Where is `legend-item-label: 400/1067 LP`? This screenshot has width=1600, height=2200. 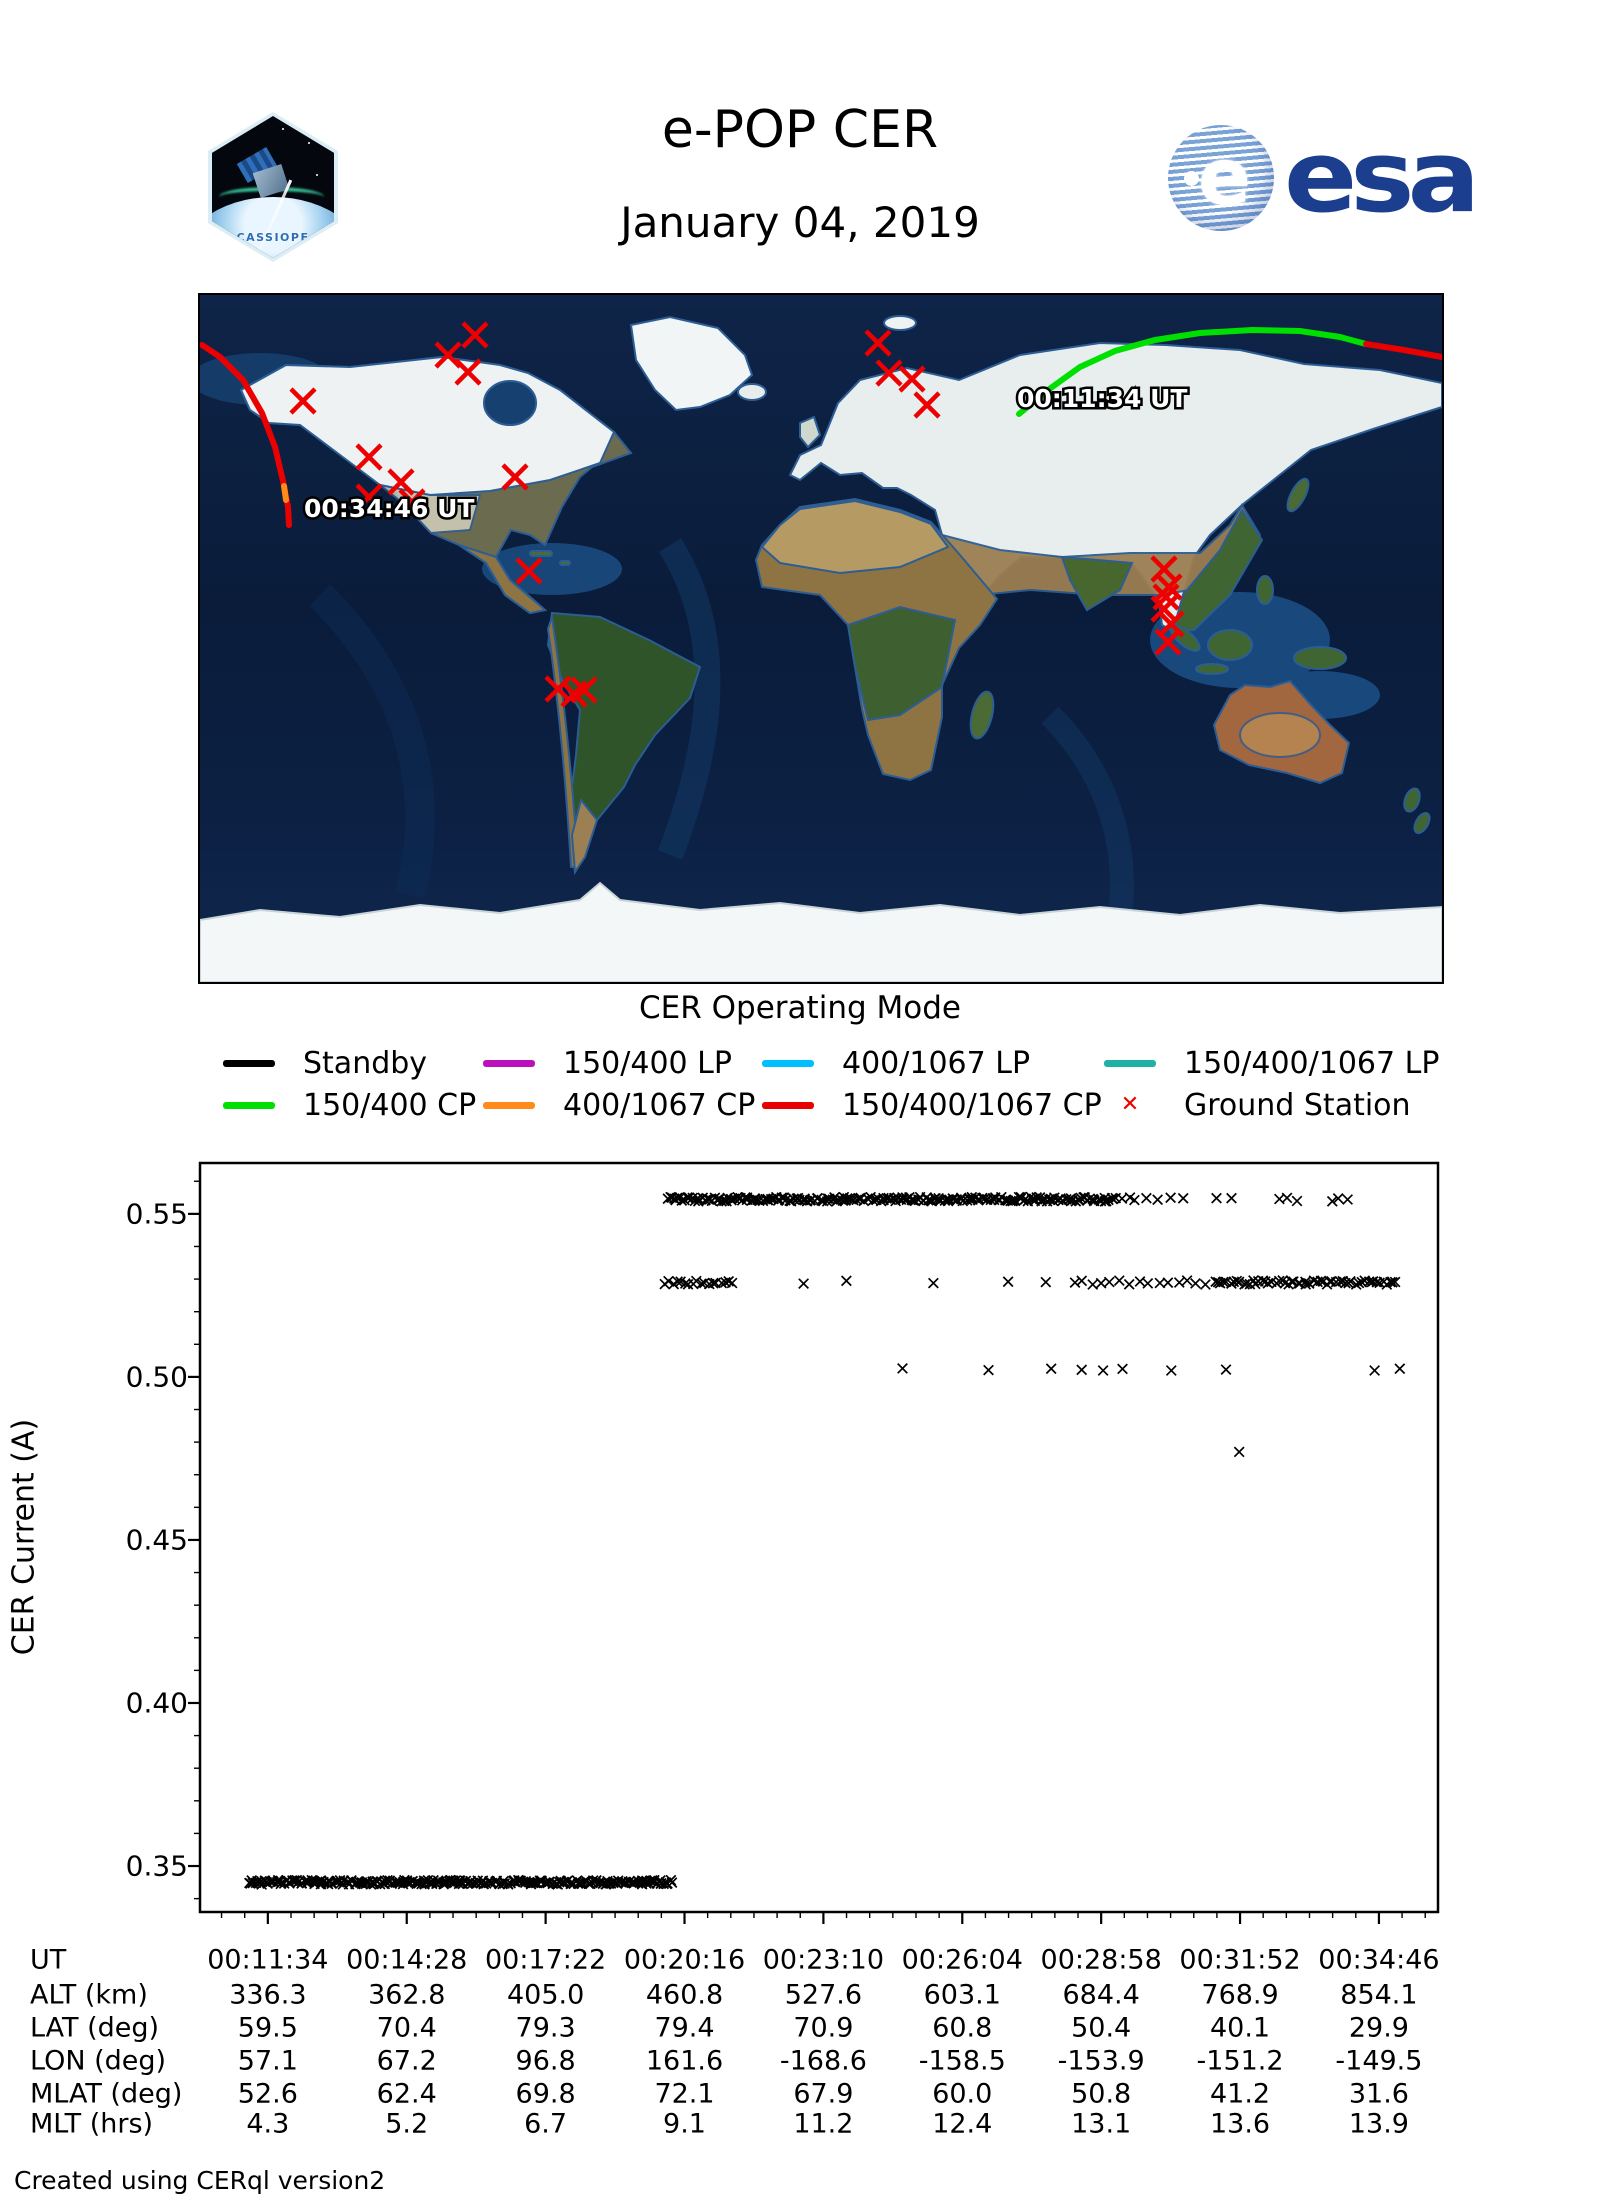
legend-item-label: 400/1067 LP is located at coordinates (936, 1063).